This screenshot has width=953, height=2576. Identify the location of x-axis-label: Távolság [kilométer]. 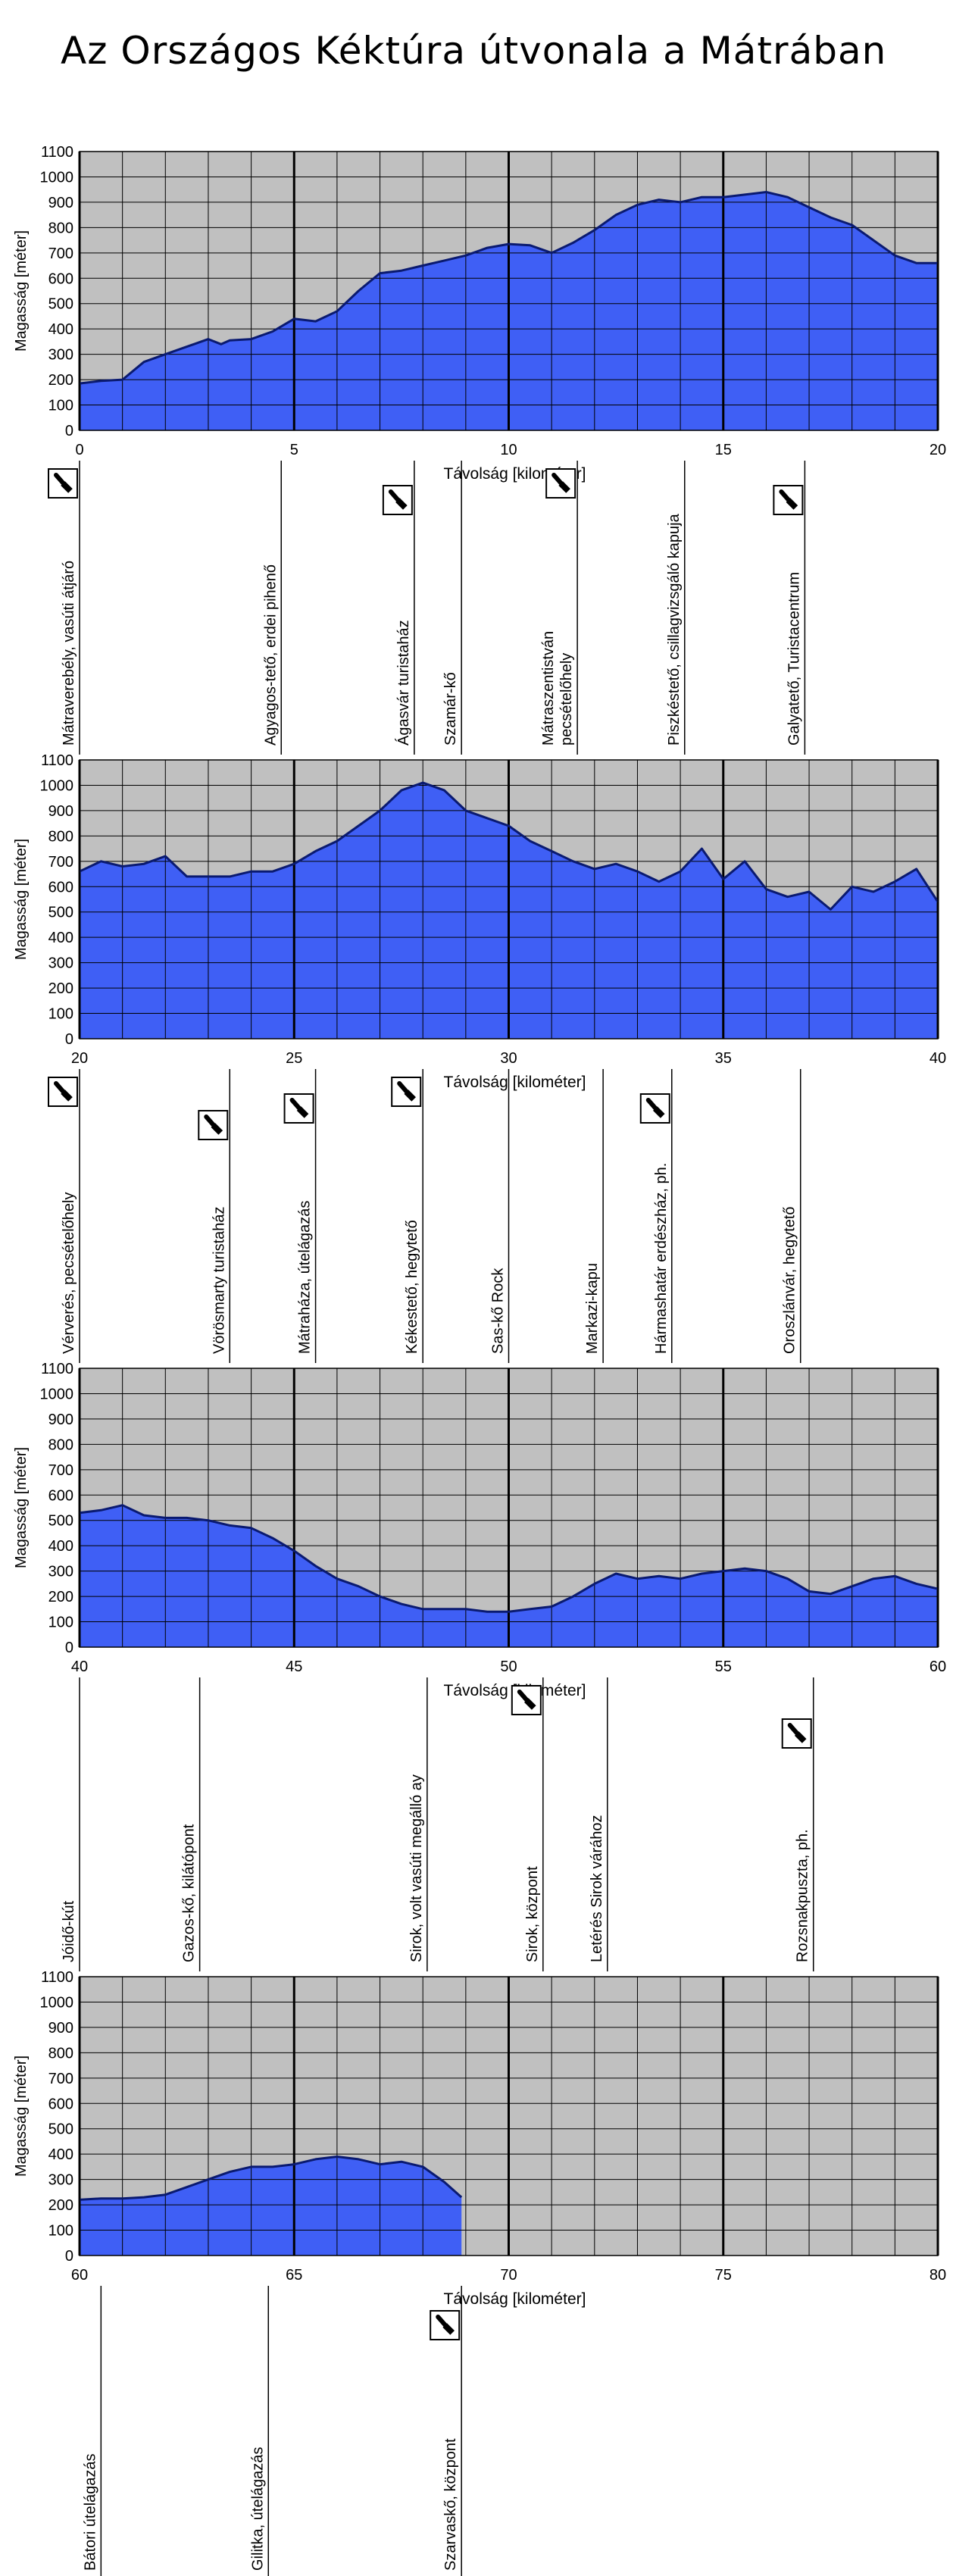
(515, 2299).